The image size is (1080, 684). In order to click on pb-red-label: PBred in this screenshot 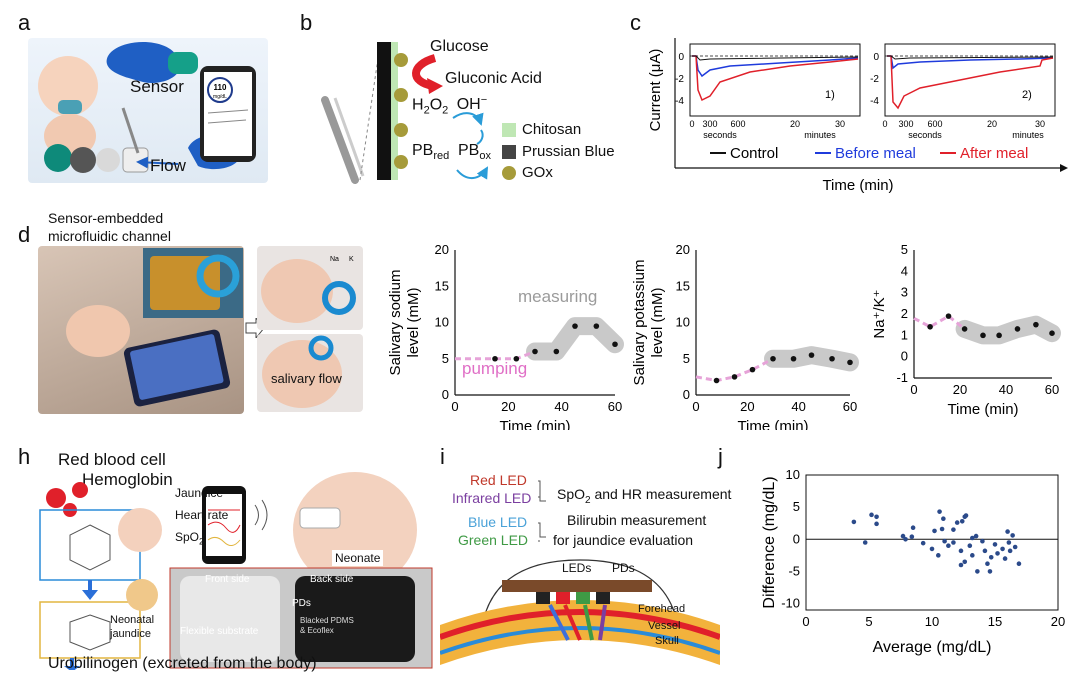, I will do `click(431, 152)`.